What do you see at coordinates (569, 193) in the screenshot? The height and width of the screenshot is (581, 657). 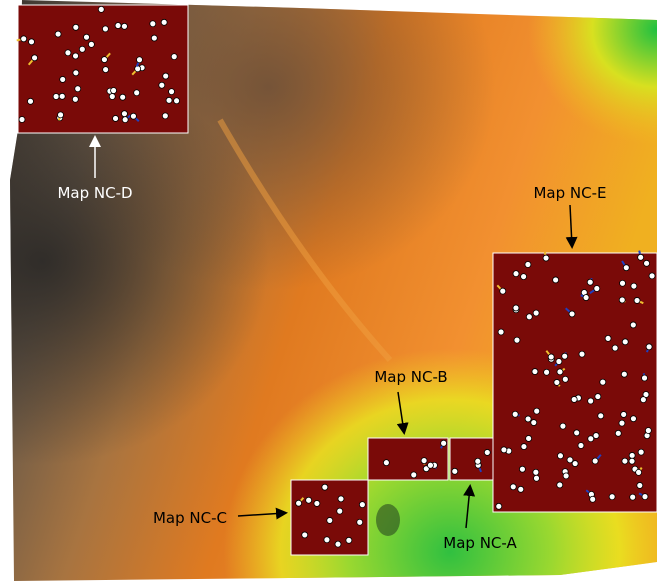 I see `label: Map NC-E` at bounding box center [569, 193].